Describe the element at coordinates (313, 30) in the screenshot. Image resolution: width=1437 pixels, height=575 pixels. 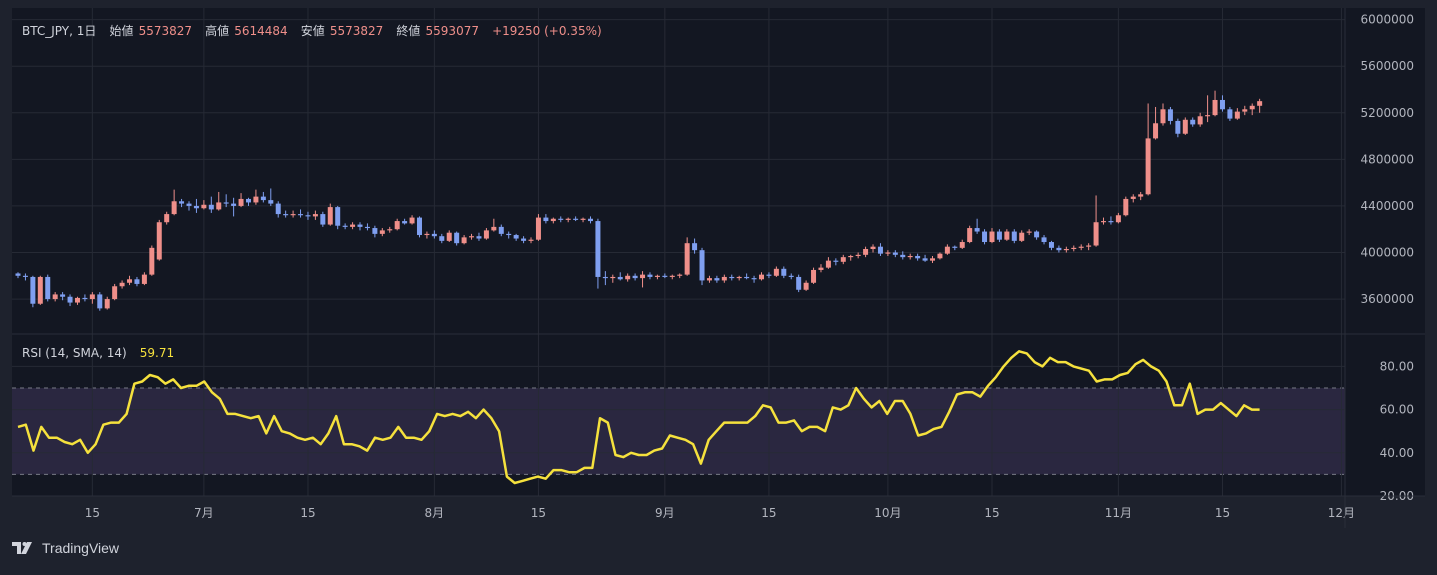
I see `legend-low-label: 安値` at that location.